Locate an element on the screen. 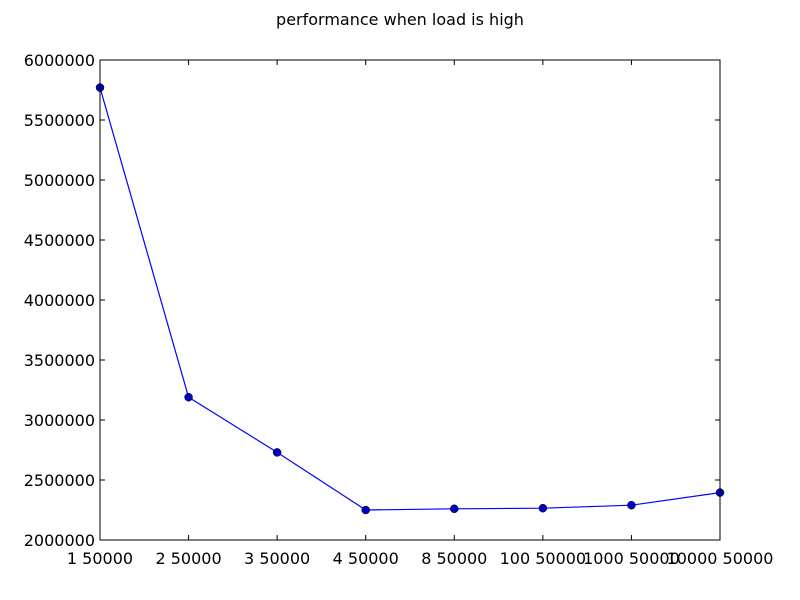 The width and height of the screenshot is (800, 600). y-tick-label: 5000000 is located at coordinates (59, 180).